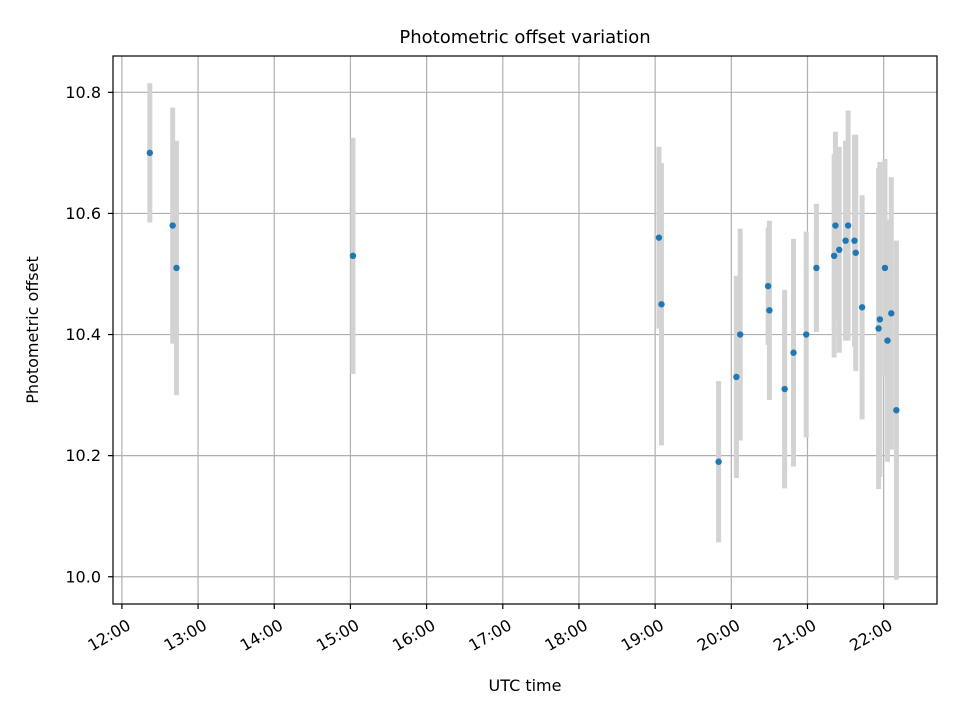 The width and height of the screenshot is (960, 720). Describe the element at coordinates (524, 37) in the screenshot. I see `chart-title: Photometric offset variation` at that location.